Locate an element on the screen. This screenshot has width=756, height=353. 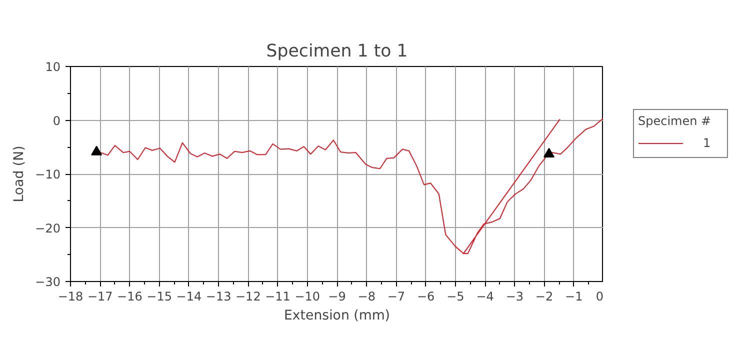
x-tick-label: −3 is located at coordinates (515, 297).